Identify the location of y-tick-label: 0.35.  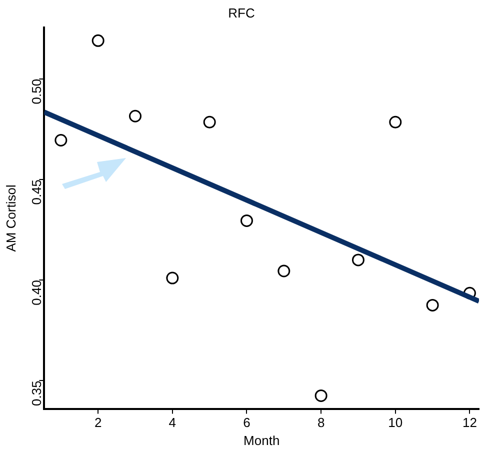
(36, 393).